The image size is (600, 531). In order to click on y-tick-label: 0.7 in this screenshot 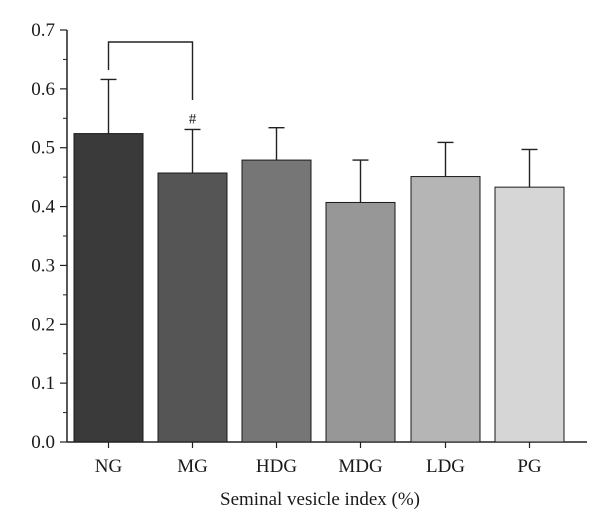, I will do `click(43, 30)`.